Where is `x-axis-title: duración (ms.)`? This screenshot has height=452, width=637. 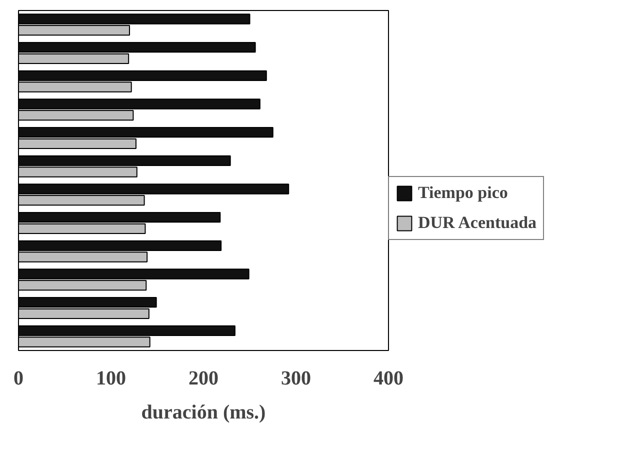
x-axis-title: duración (ms.) is located at coordinates (203, 413).